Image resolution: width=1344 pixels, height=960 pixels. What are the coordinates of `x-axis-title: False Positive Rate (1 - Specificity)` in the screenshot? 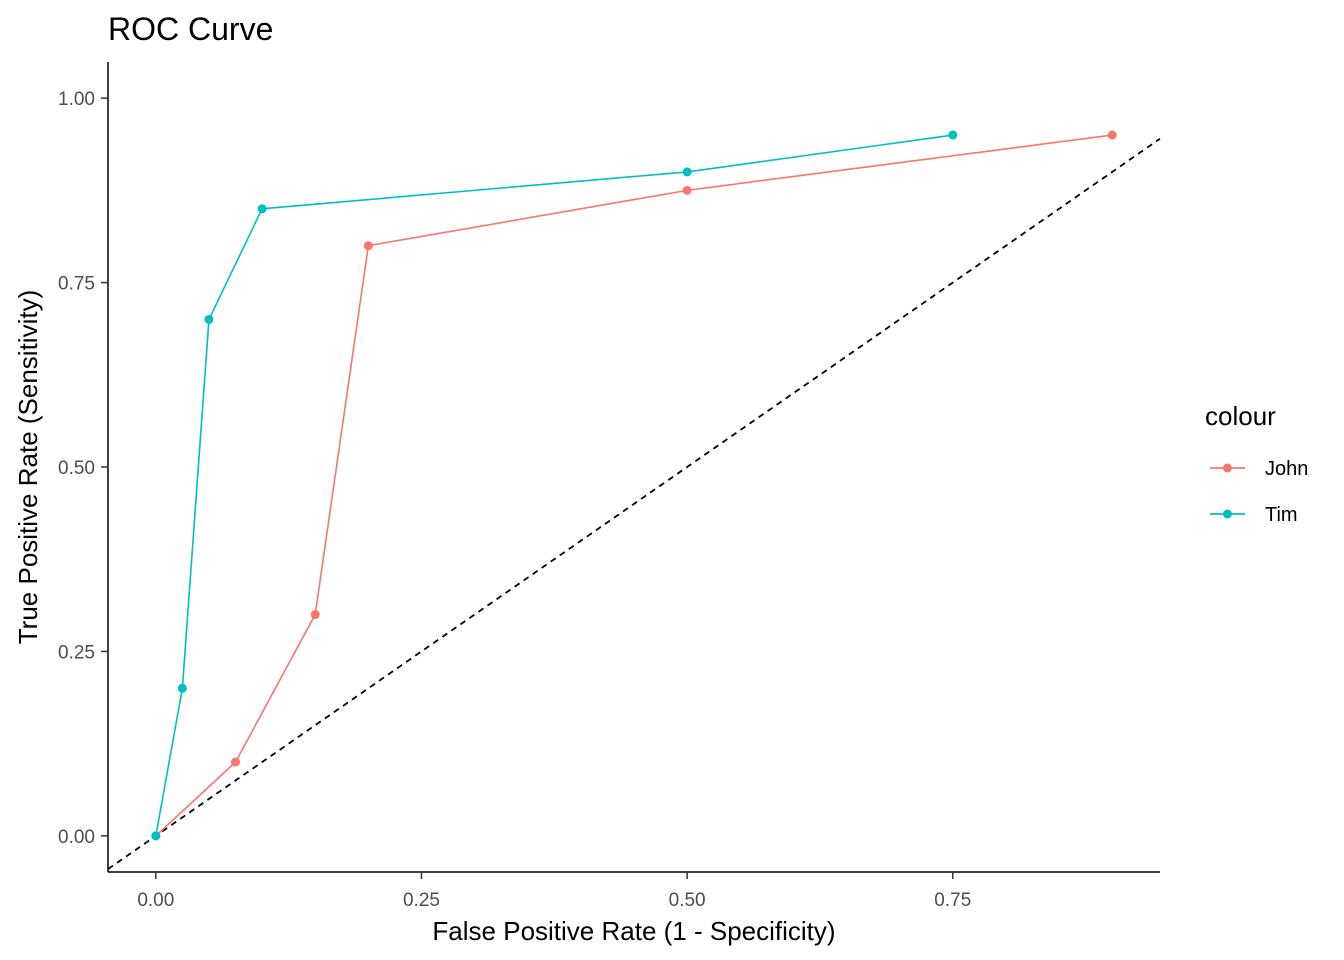 It's located at (633, 931).